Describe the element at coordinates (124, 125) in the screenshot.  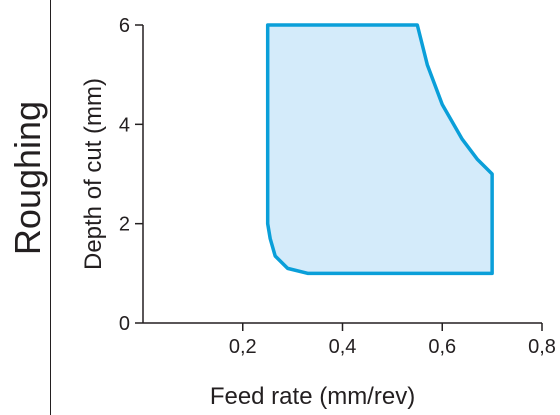
I see `y-tick-label: 4` at that location.